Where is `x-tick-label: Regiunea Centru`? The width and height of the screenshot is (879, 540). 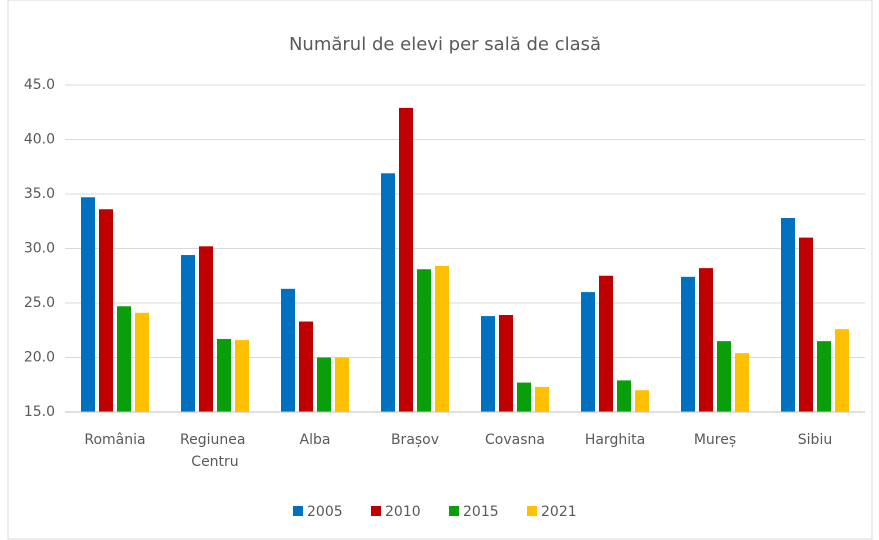
x-tick-label: Regiunea Centru is located at coordinates (215, 451).